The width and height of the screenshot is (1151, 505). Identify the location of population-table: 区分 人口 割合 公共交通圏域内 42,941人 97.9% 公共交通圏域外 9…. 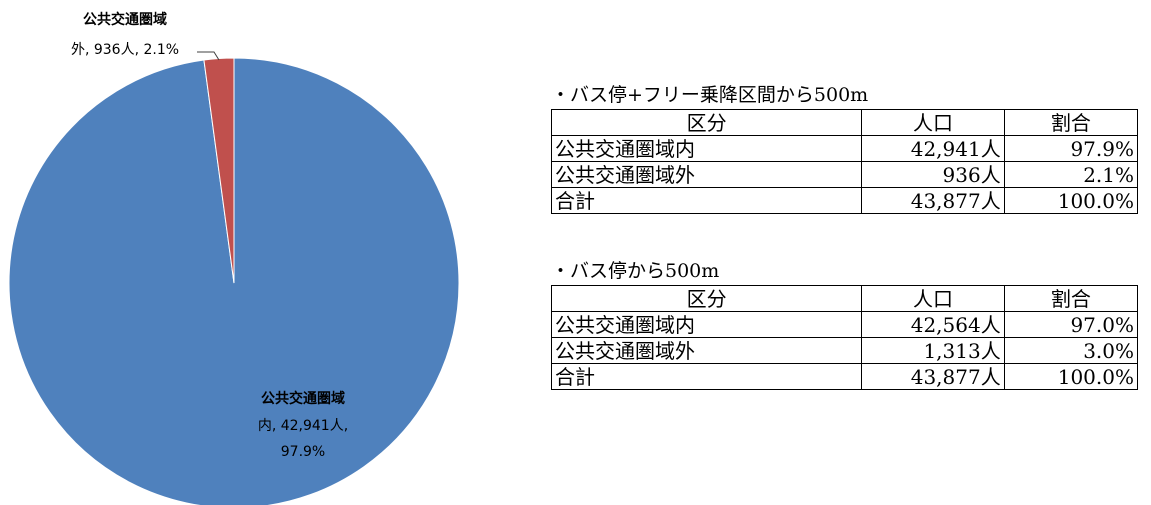
(844, 161).